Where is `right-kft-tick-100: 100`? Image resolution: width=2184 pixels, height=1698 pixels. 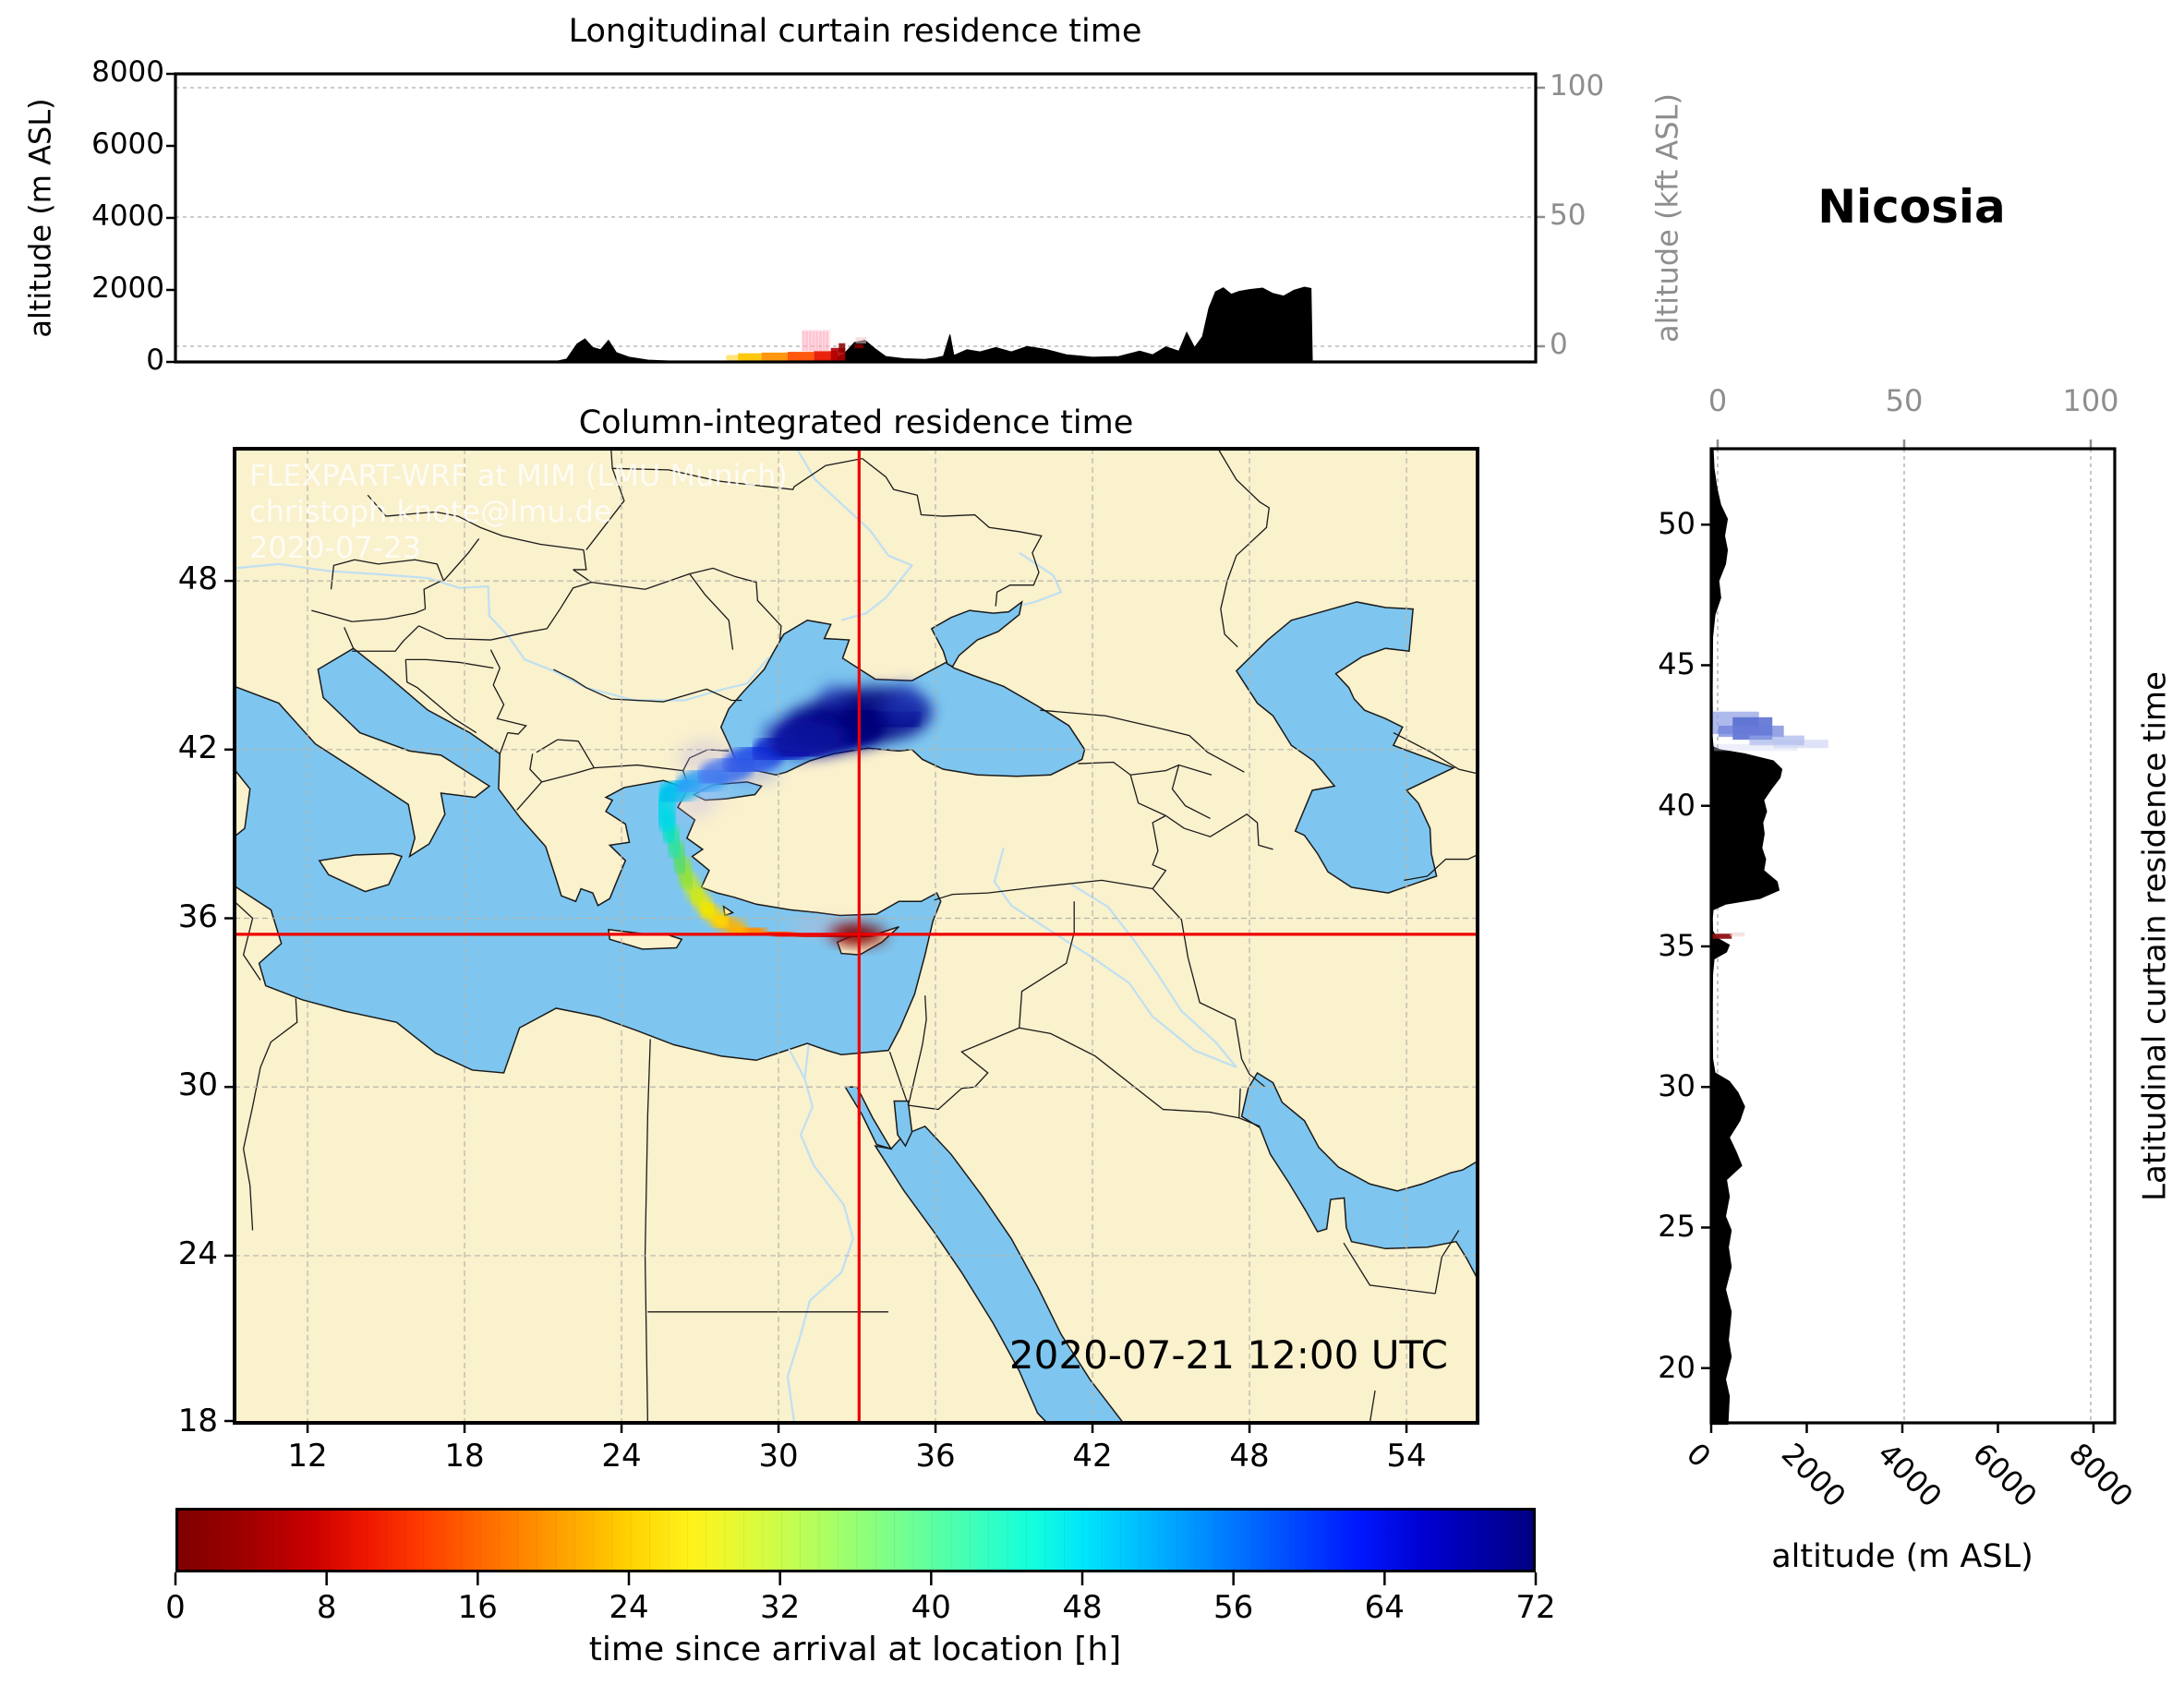 right-kft-tick-100: 100 is located at coordinates (2090, 400).